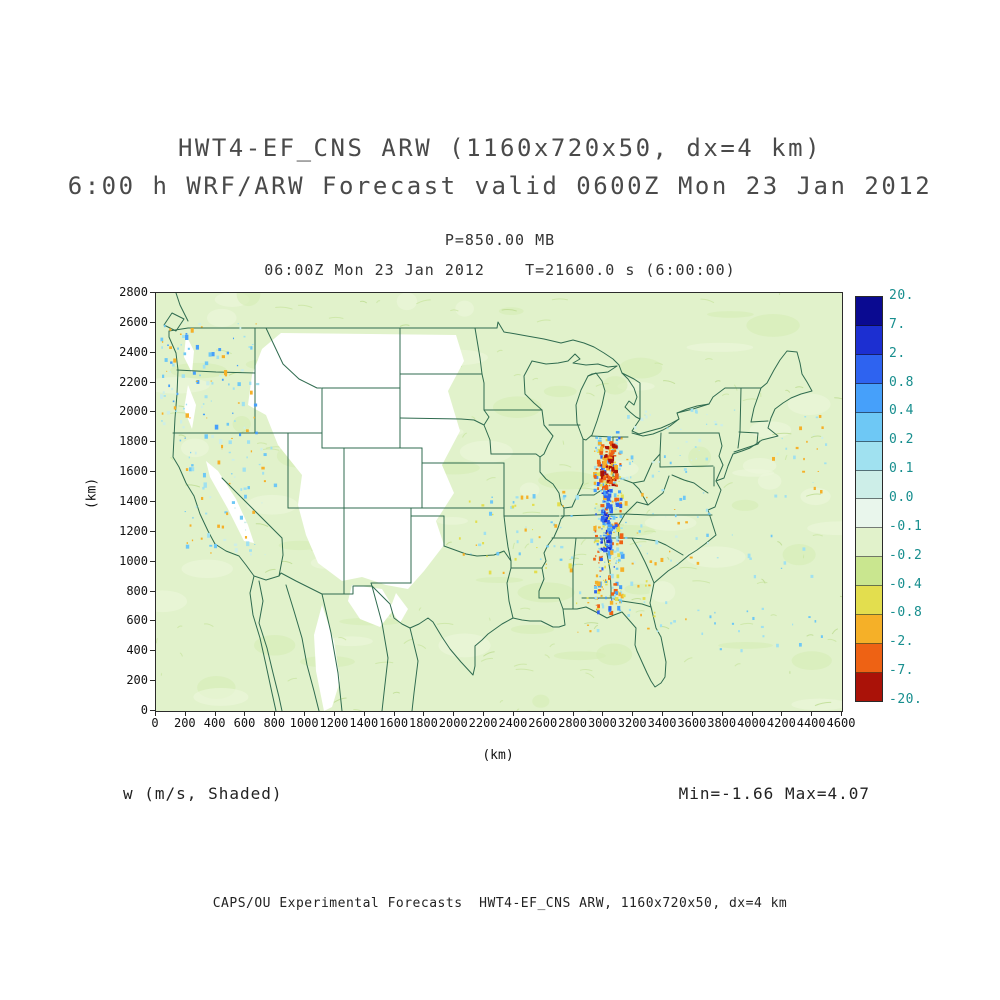 The width and height of the screenshot is (1000, 1000). I want to click on y-axis-unit-label: (km), so click(92, 493).